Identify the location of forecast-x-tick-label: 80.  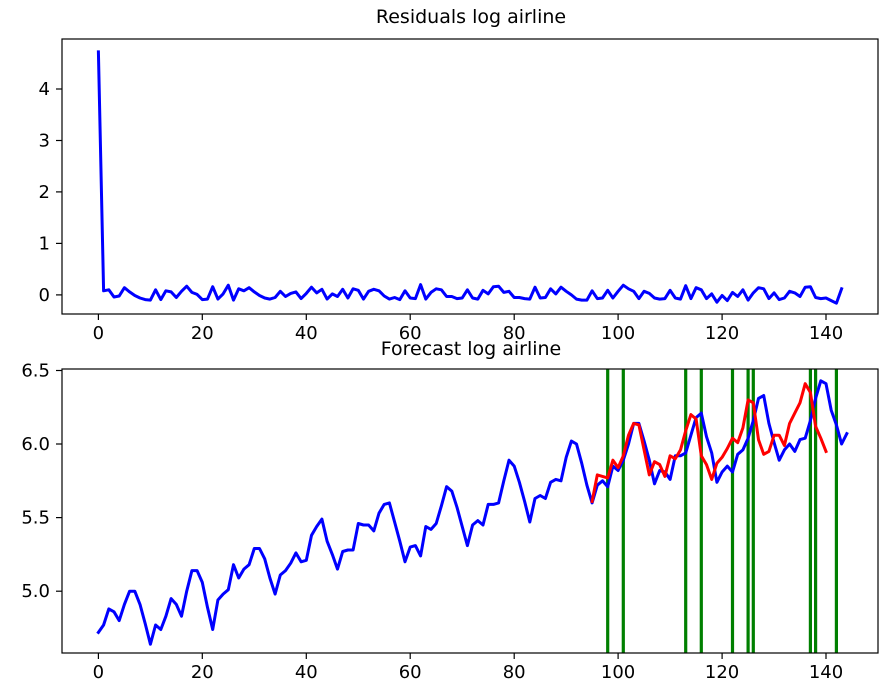
(514, 672).